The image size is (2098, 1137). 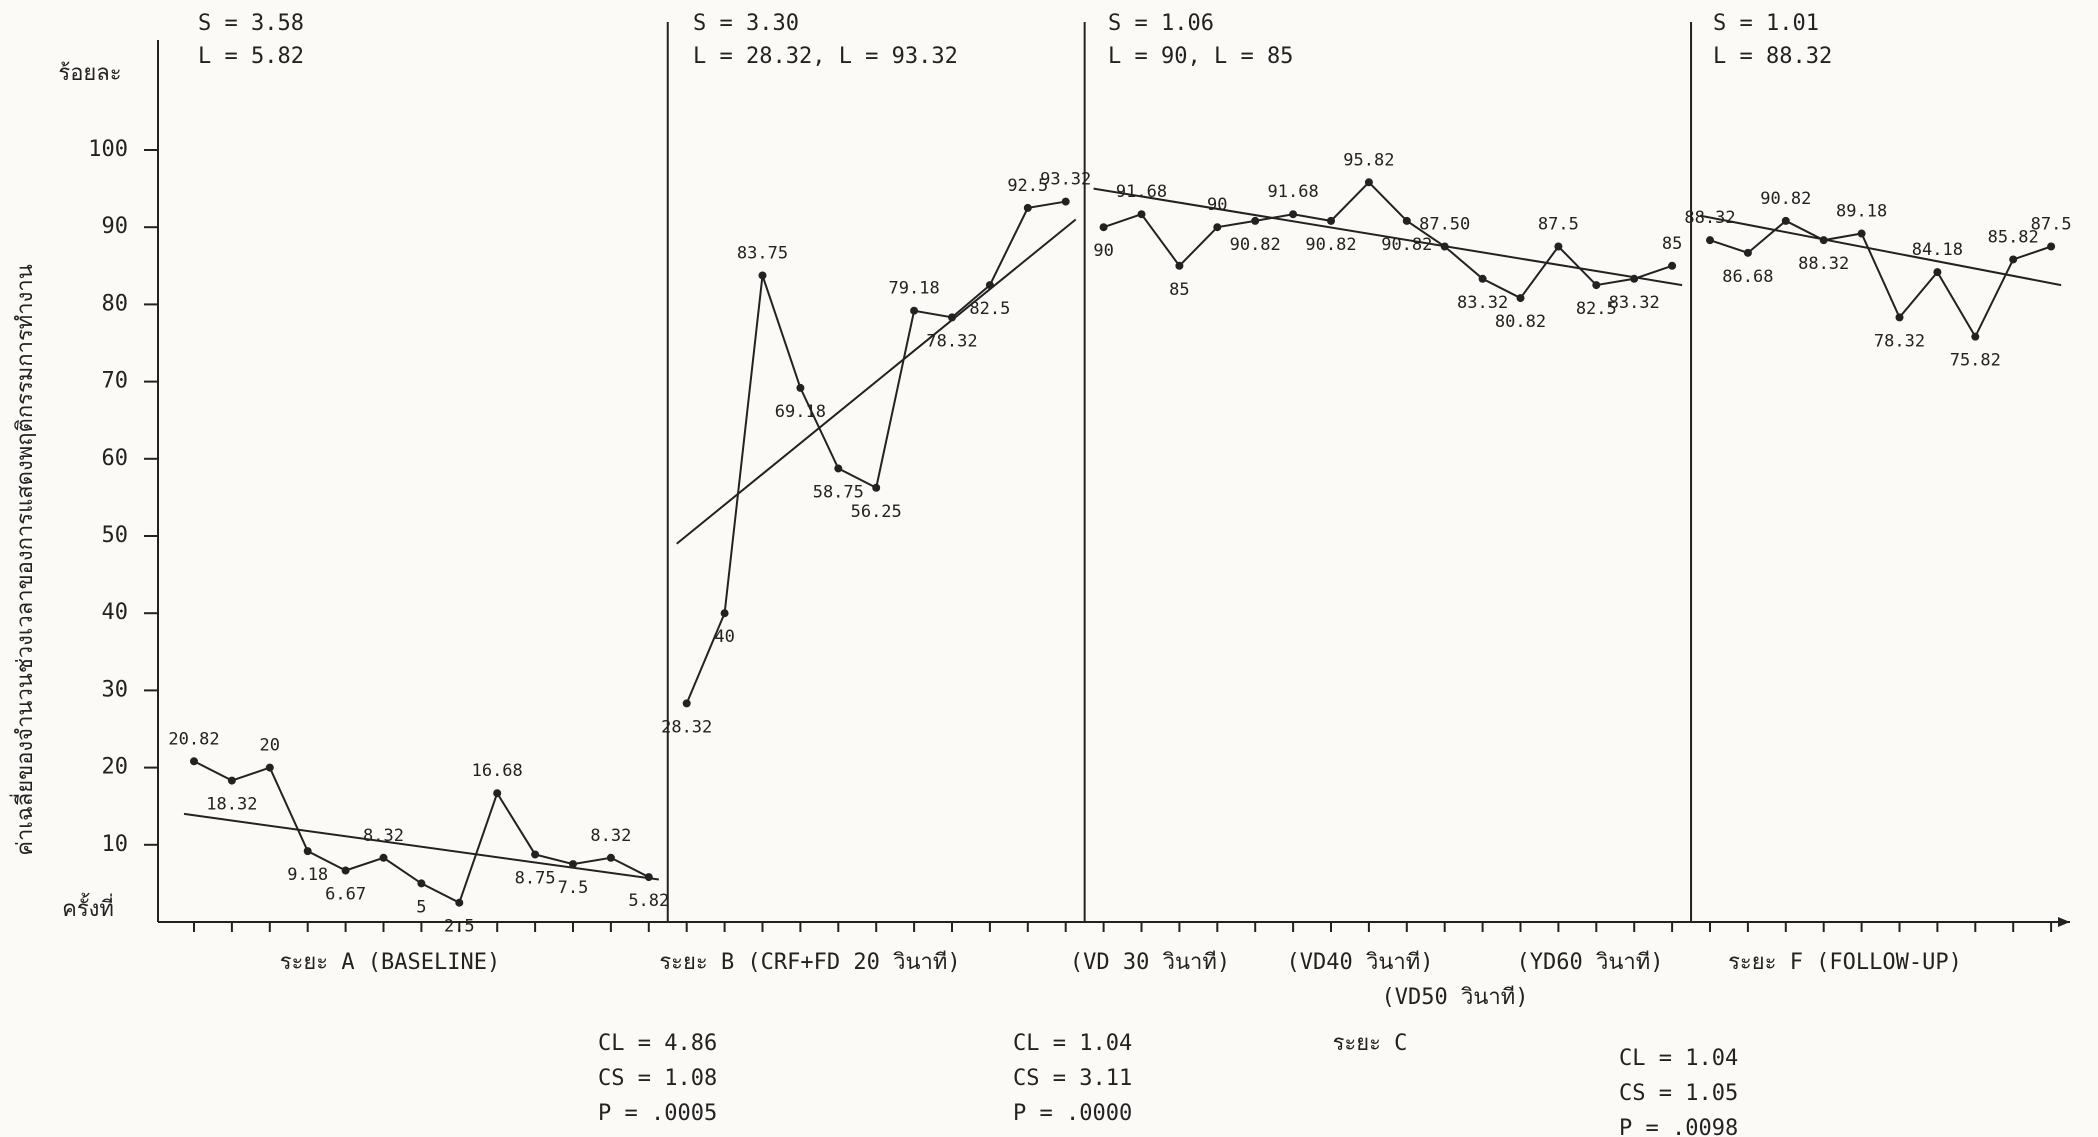 I want to click on phase-stat: L = 28.32, L = 93.32, so click(x=825, y=56).